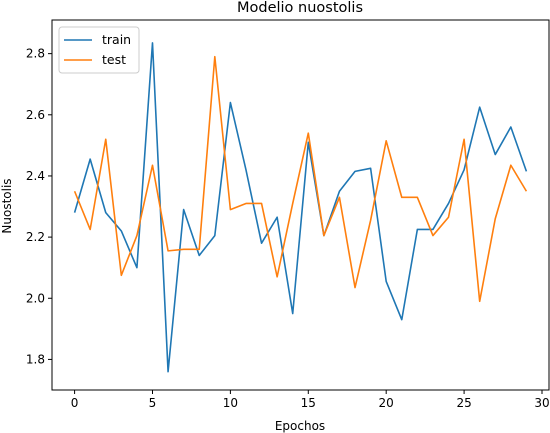  Describe the element at coordinates (35, 237) in the screenshot. I see `y-tick-label: 2.2` at that location.